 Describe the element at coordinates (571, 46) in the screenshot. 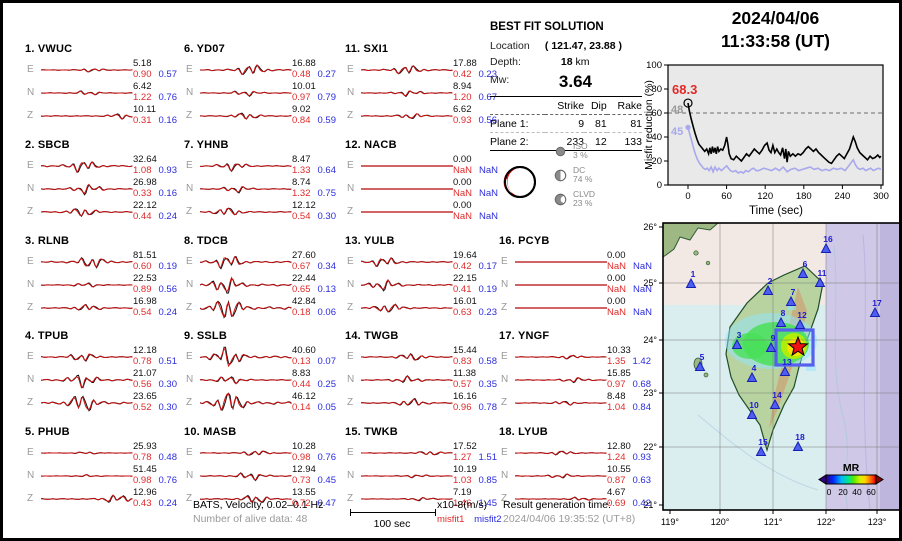

I see `location-row: Location ( 121.47, 23.88 )` at that location.